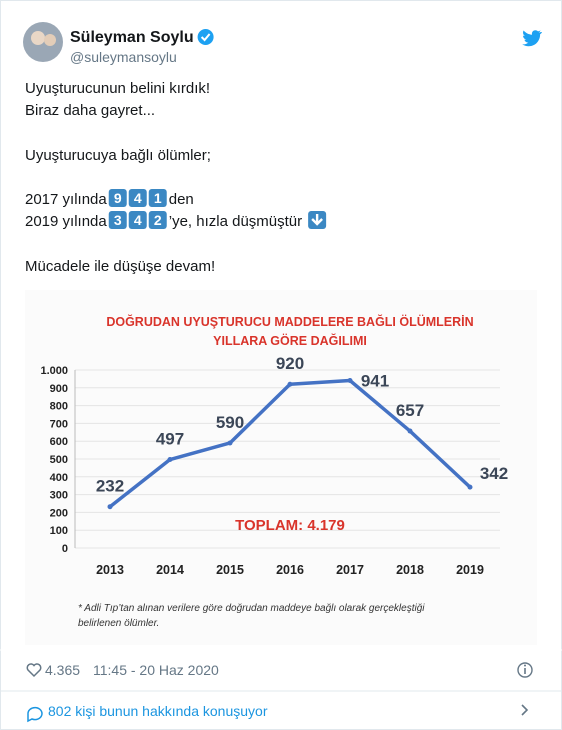 The height and width of the screenshot is (730, 562). What do you see at coordinates (59, 460) in the screenshot?
I see `y-tick-label: 500` at bounding box center [59, 460].